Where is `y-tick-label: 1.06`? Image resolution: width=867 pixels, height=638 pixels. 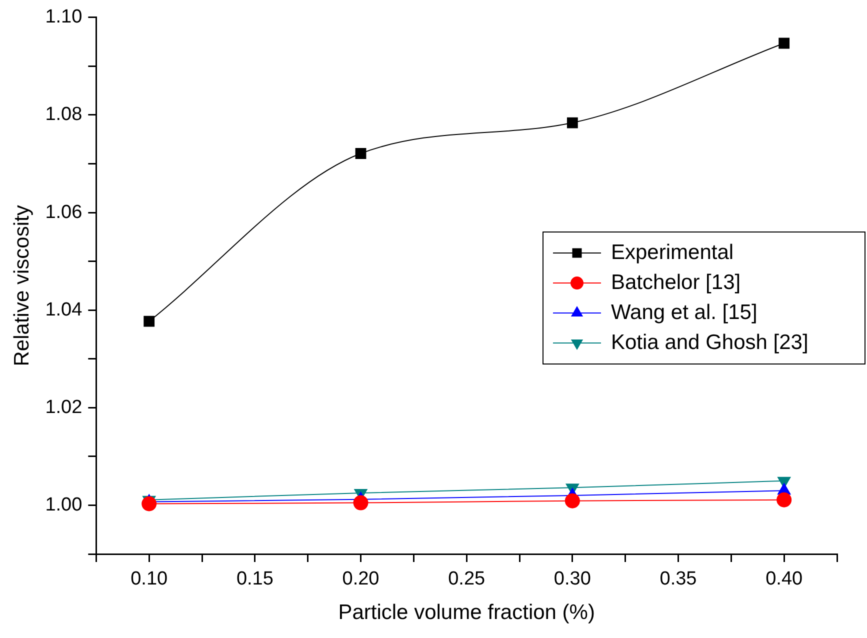
y-tick-label: 1.06 is located at coordinates (63, 212).